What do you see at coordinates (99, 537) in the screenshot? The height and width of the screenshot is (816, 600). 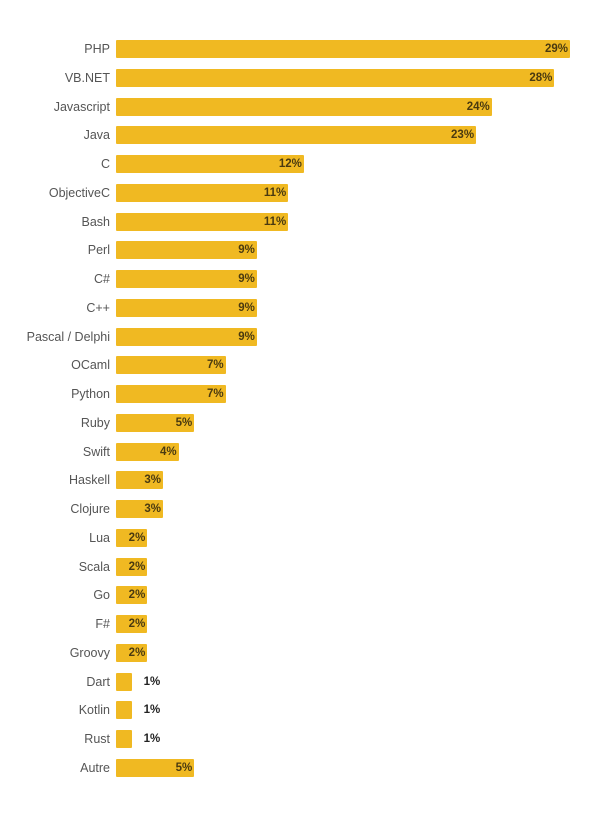 I see `category-label: Lua` at bounding box center [99, 537].